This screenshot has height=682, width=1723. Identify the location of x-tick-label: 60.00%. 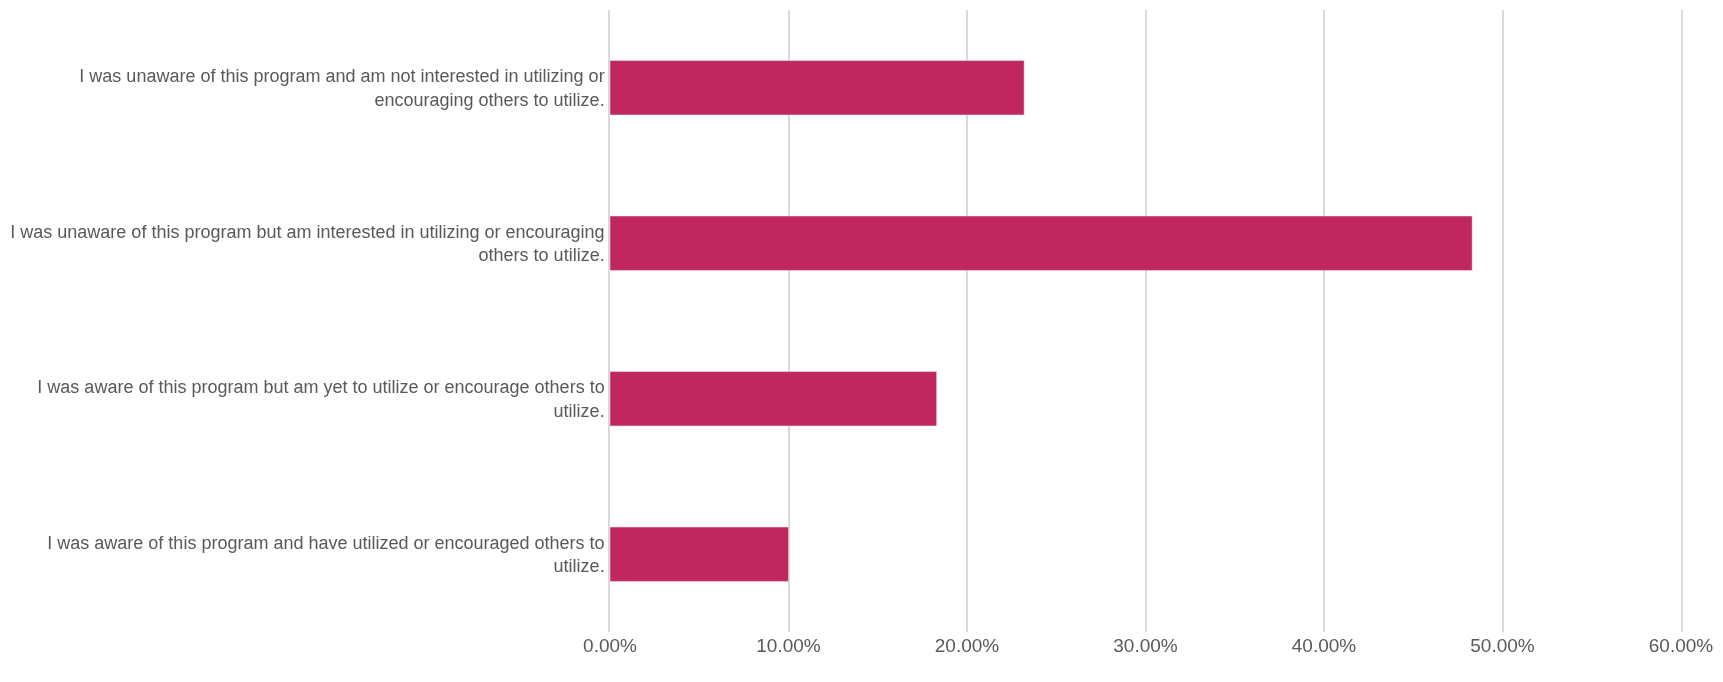
(1681, 645).